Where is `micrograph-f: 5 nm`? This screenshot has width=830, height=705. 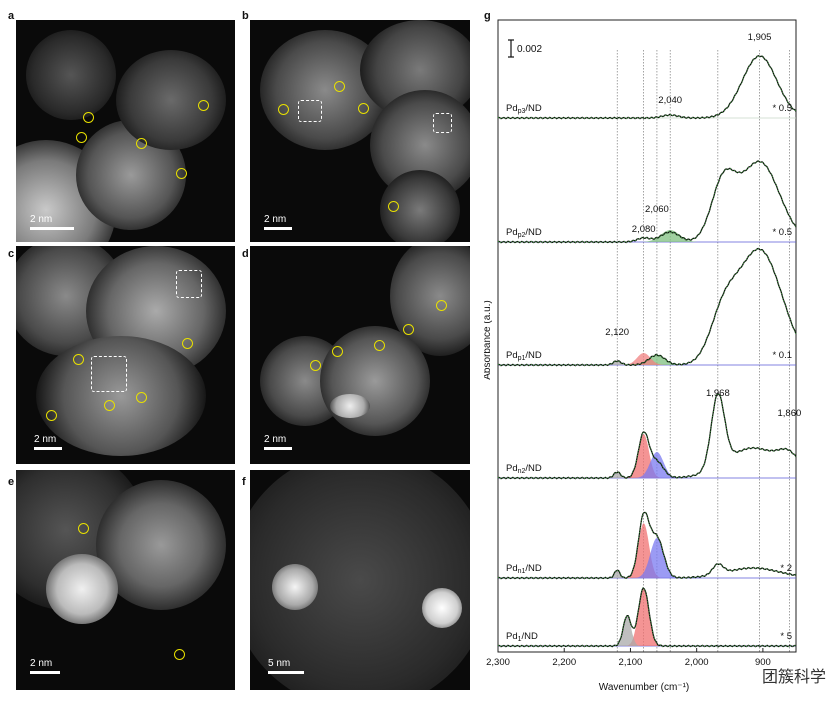
micrograph-f: 5 nm is located at coordinates (360, 580).